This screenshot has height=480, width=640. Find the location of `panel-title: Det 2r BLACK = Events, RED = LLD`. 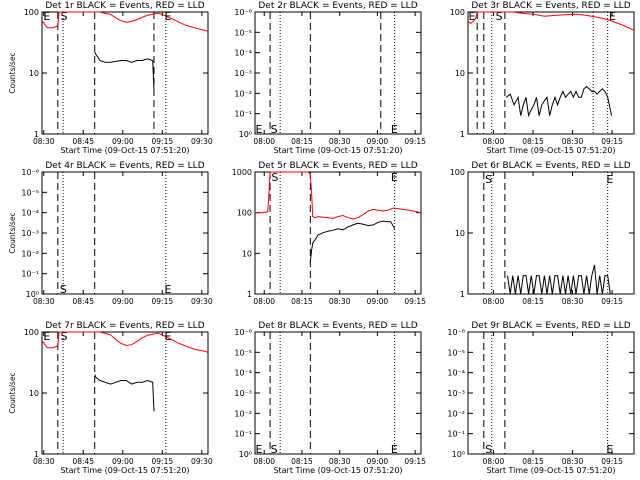

panel-title: Det 2r BLACK = Events, RED = LLD is located at coordinates (337, 6).